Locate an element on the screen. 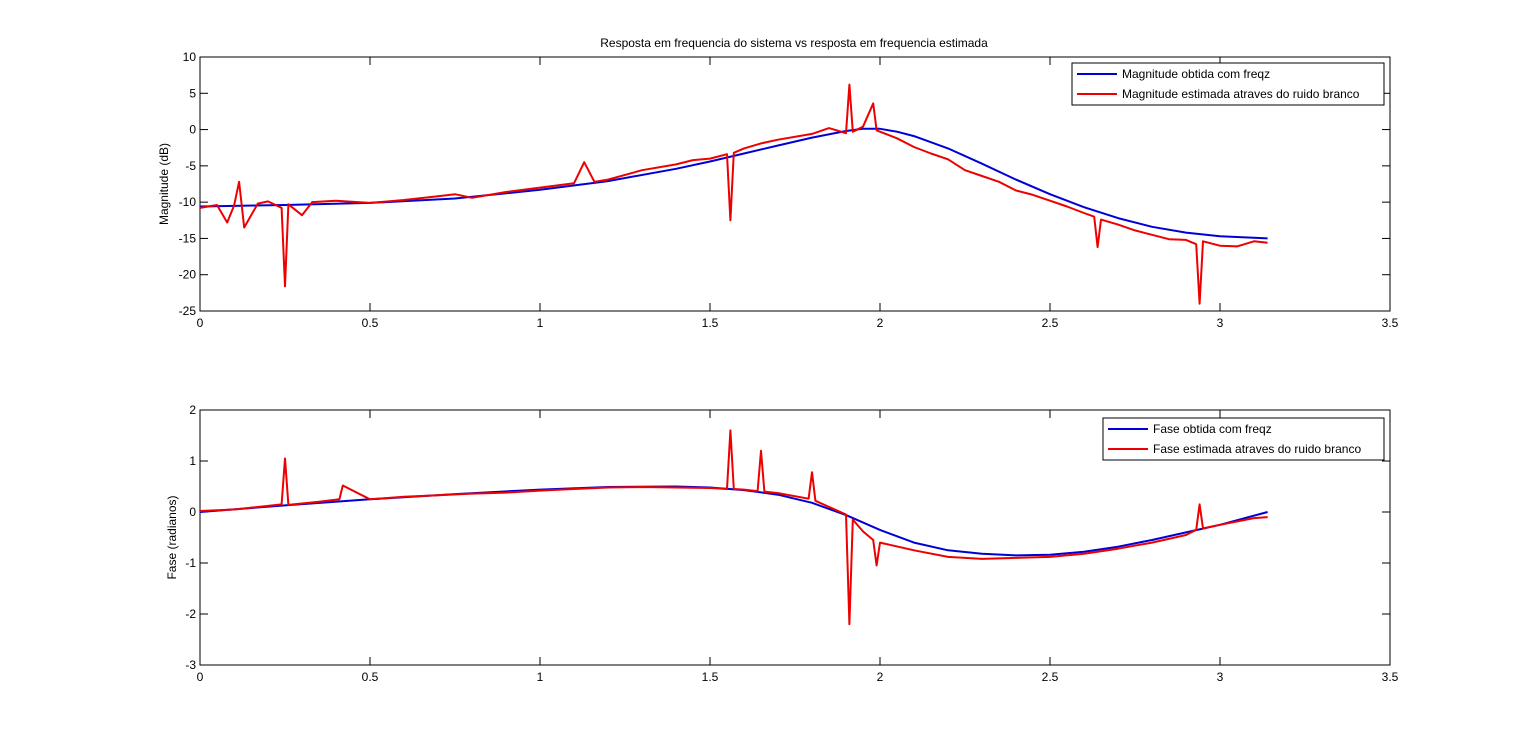  magnitude-y-tick-label: -20 is located at coordinates (188, 275).